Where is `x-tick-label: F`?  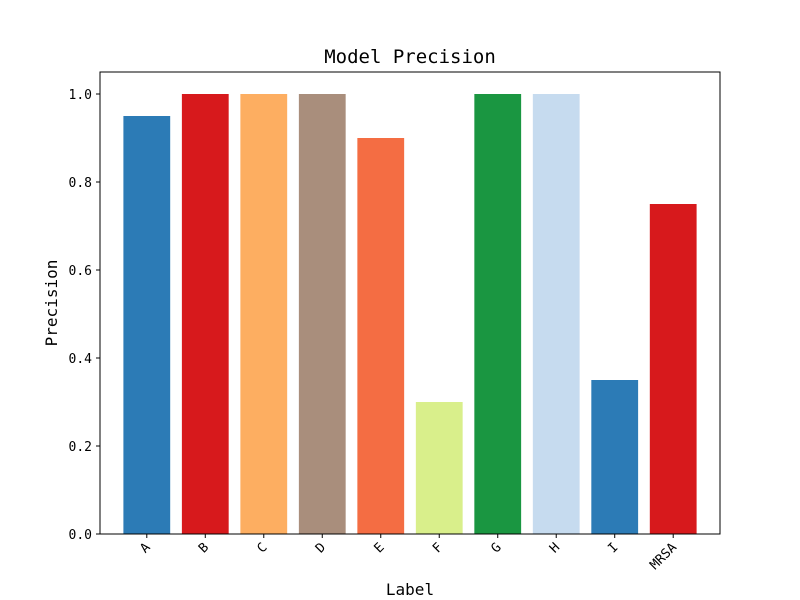 x-tick-label: F is located at coordinates (438, 548).